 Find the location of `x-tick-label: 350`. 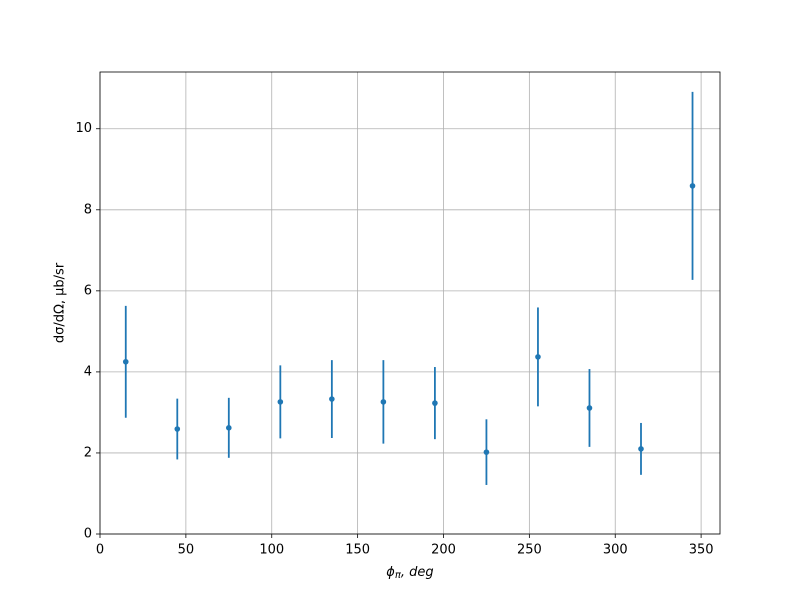

x-tick-label: 350 is located at coordinates (701, 550).